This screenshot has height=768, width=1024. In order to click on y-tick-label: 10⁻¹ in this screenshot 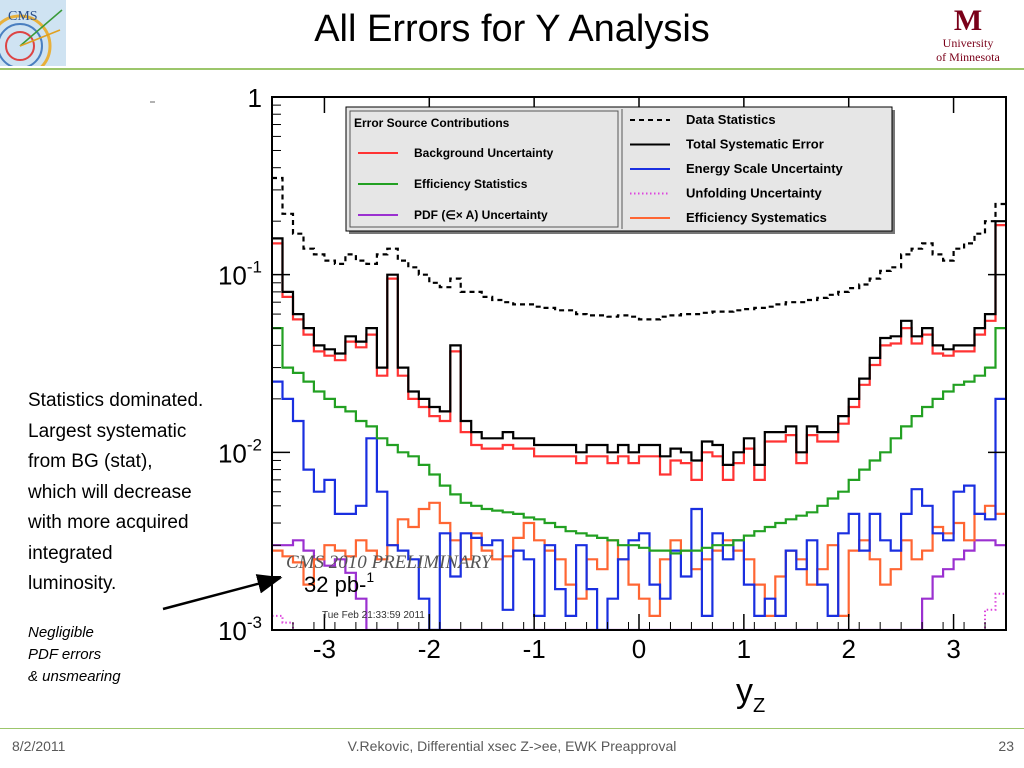, I will do `click(240, 274)`.